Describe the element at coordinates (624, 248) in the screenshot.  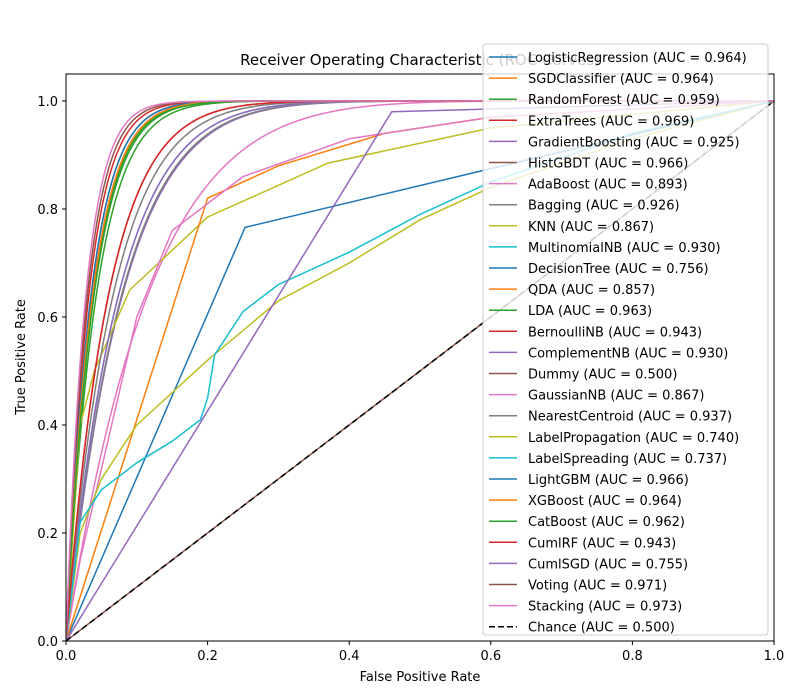
I see `legend-item-multinomialnb: MultinomialNB (AUC = 0.930)` at that location.